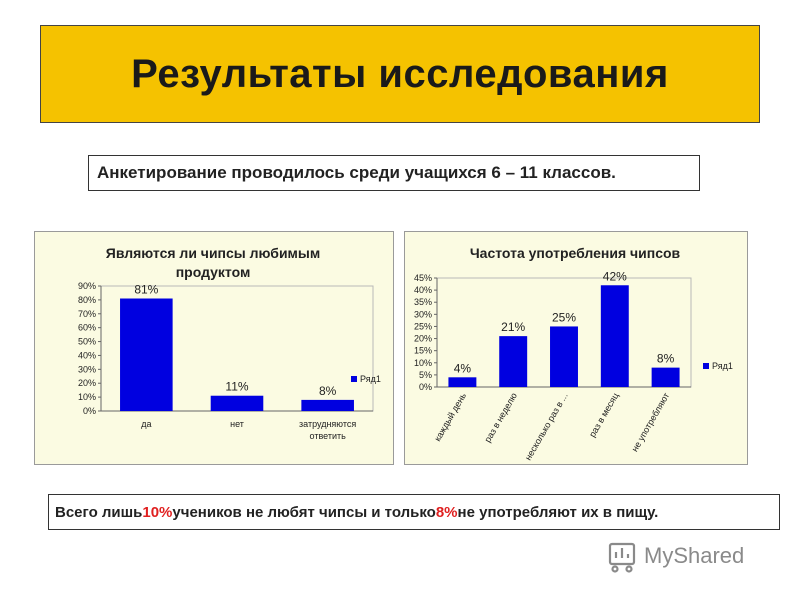 The height and width of the screenshot is (600, 800). I want to click on conclusion-value-2: 8%, so click(446, 512).